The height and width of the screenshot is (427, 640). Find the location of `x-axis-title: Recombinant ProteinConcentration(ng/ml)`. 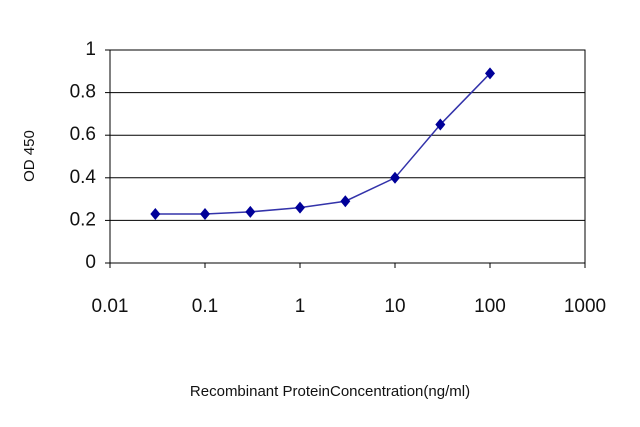

x-axis-title: Recombinant ProteinConcentration(ng/ml) is located at coordinates (330, 391).